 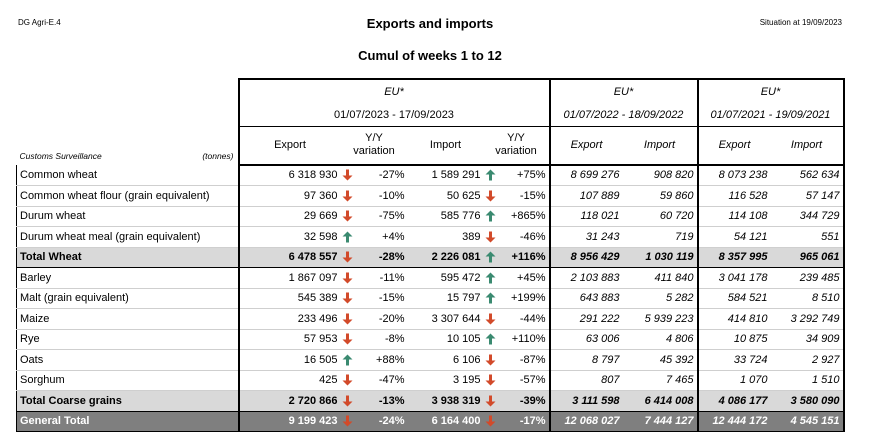 What do you see at coordinates (127, 360) in the screenshot?
I see `row-name: Oats` at bounding box center [127, 360].